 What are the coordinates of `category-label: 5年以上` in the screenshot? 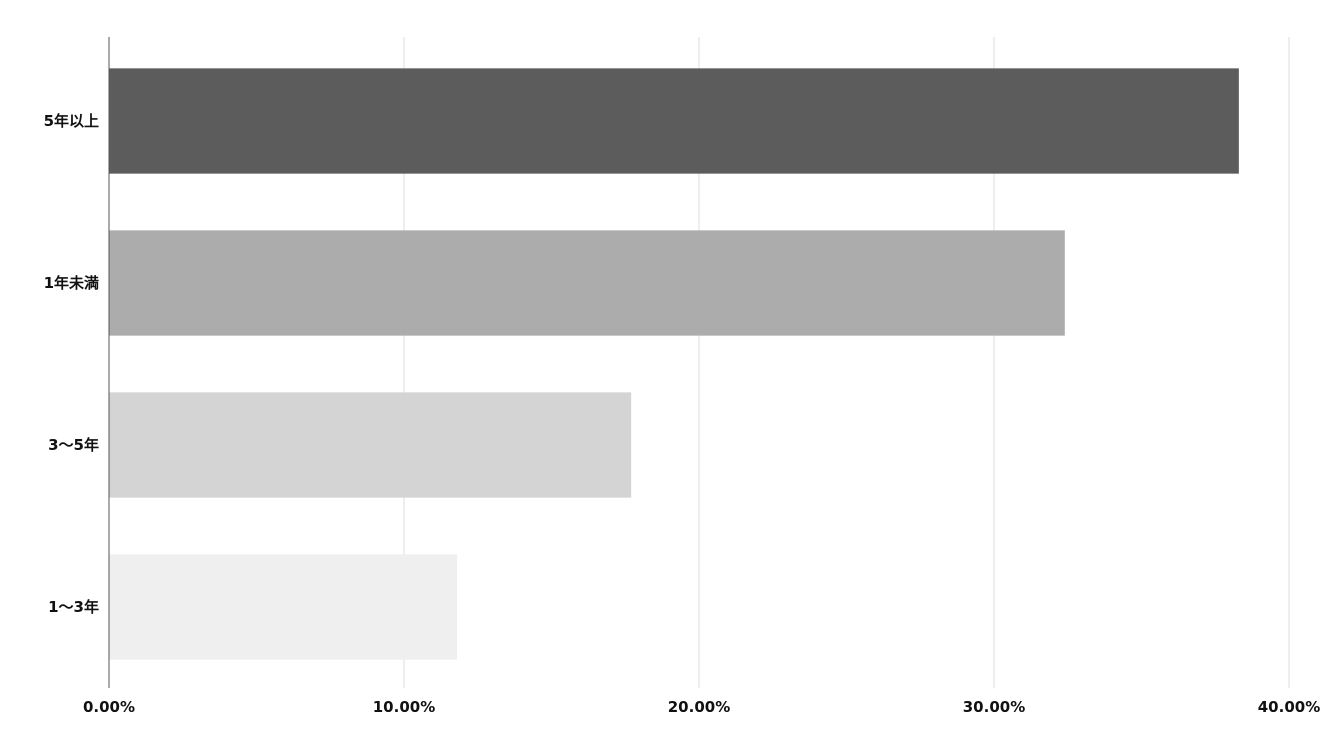 It's located at (71, 121).